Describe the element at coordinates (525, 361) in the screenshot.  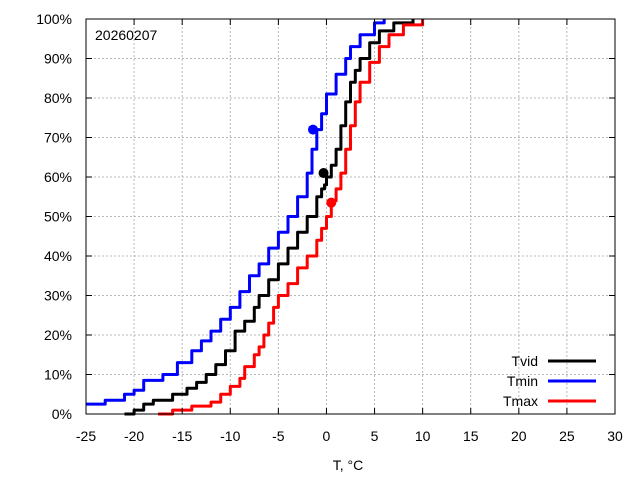
I see `legend-label-tvid: Tvid` at that location.